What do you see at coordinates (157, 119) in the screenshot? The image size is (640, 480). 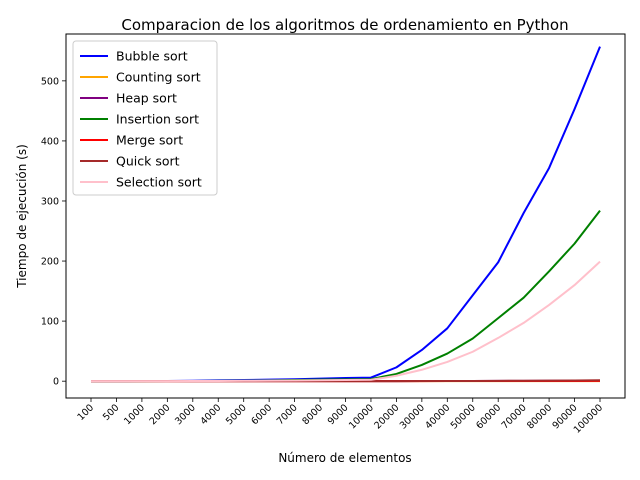 I see `legend-label: Insertion sort` at bounding box center [157, 119].